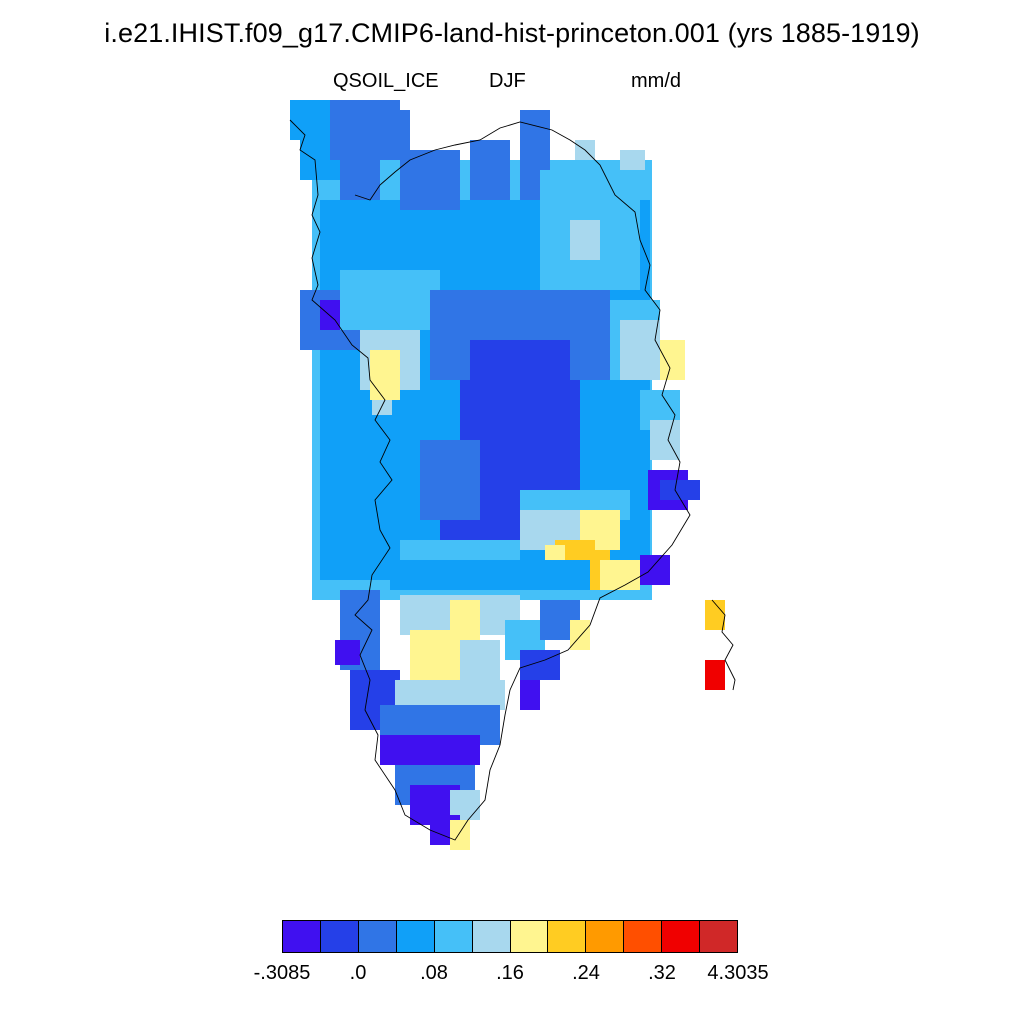 This screenshot has height=1024, width=1024. Describe the element at coordinates (358, 973) in the screenshot. I see `colorbar-label: .0` at that location.